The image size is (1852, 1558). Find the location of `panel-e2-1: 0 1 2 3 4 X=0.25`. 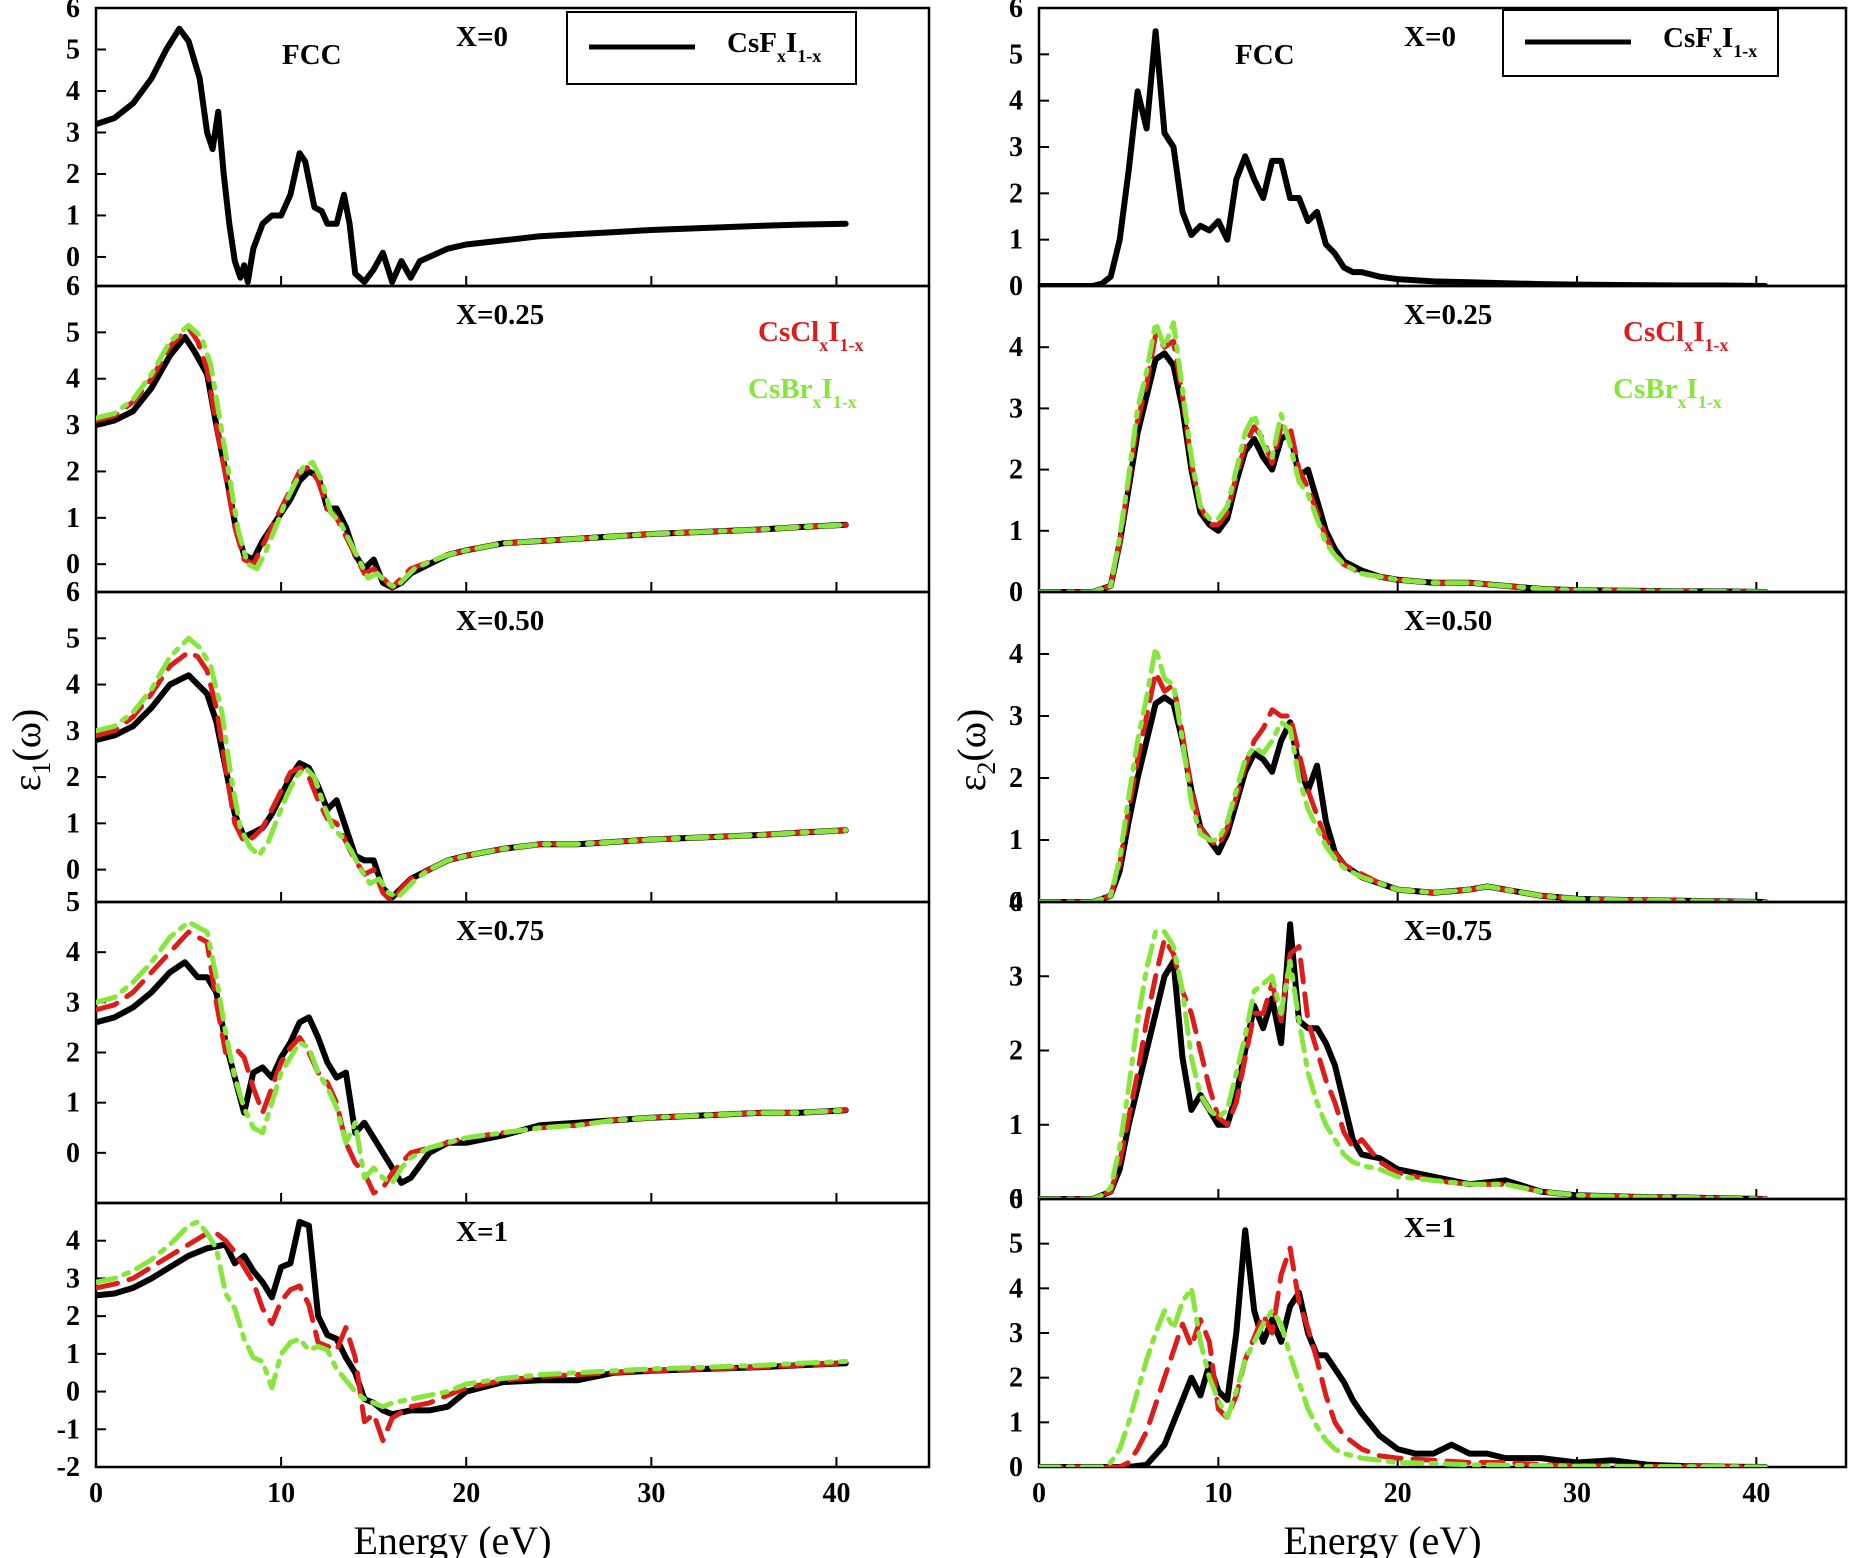

panel-e2-1: 0 1 2 3 4 X=0.25 is located at coordinates (1428, 446).